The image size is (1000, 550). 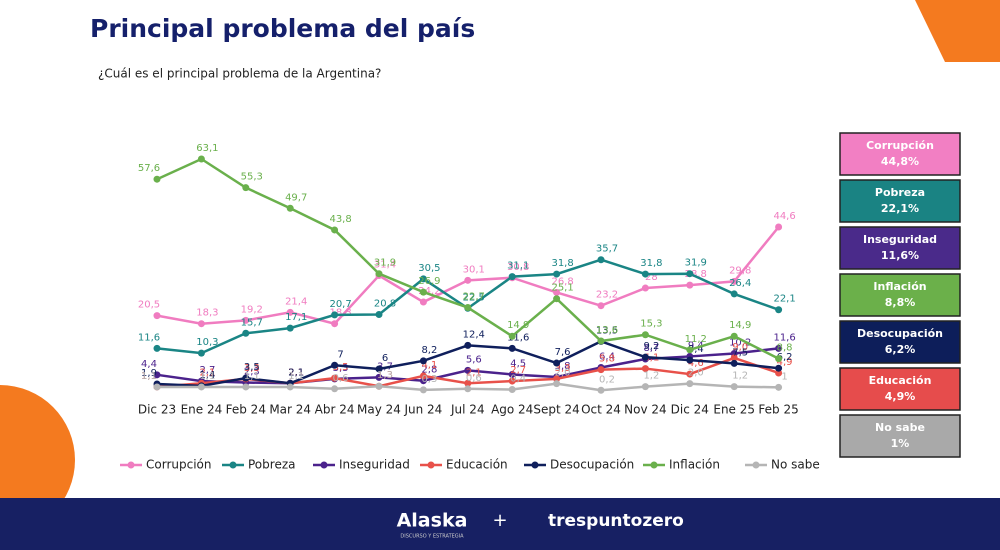 What do you see at coordinates (556, 410) in the screenshot?
I see `x-tick-label: Sept 24` at bounding box center [556, 410].